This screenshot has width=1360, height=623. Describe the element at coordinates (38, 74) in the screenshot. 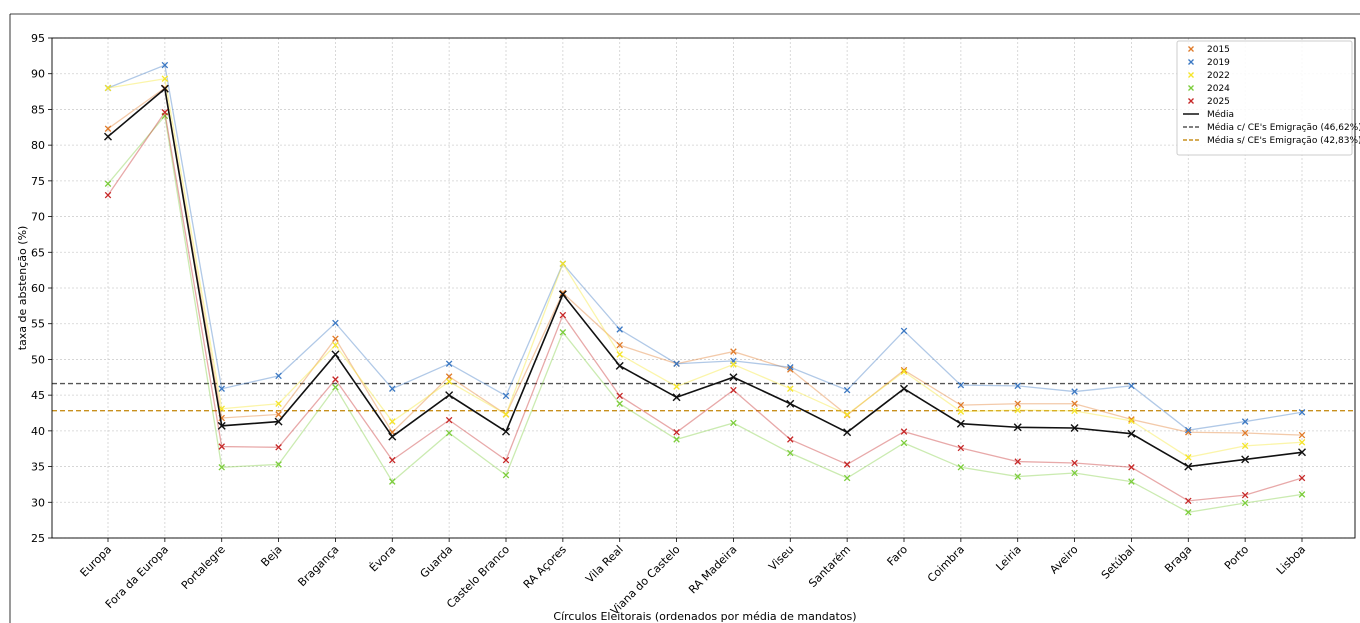

I see `y-tick-label: 90` at that location.